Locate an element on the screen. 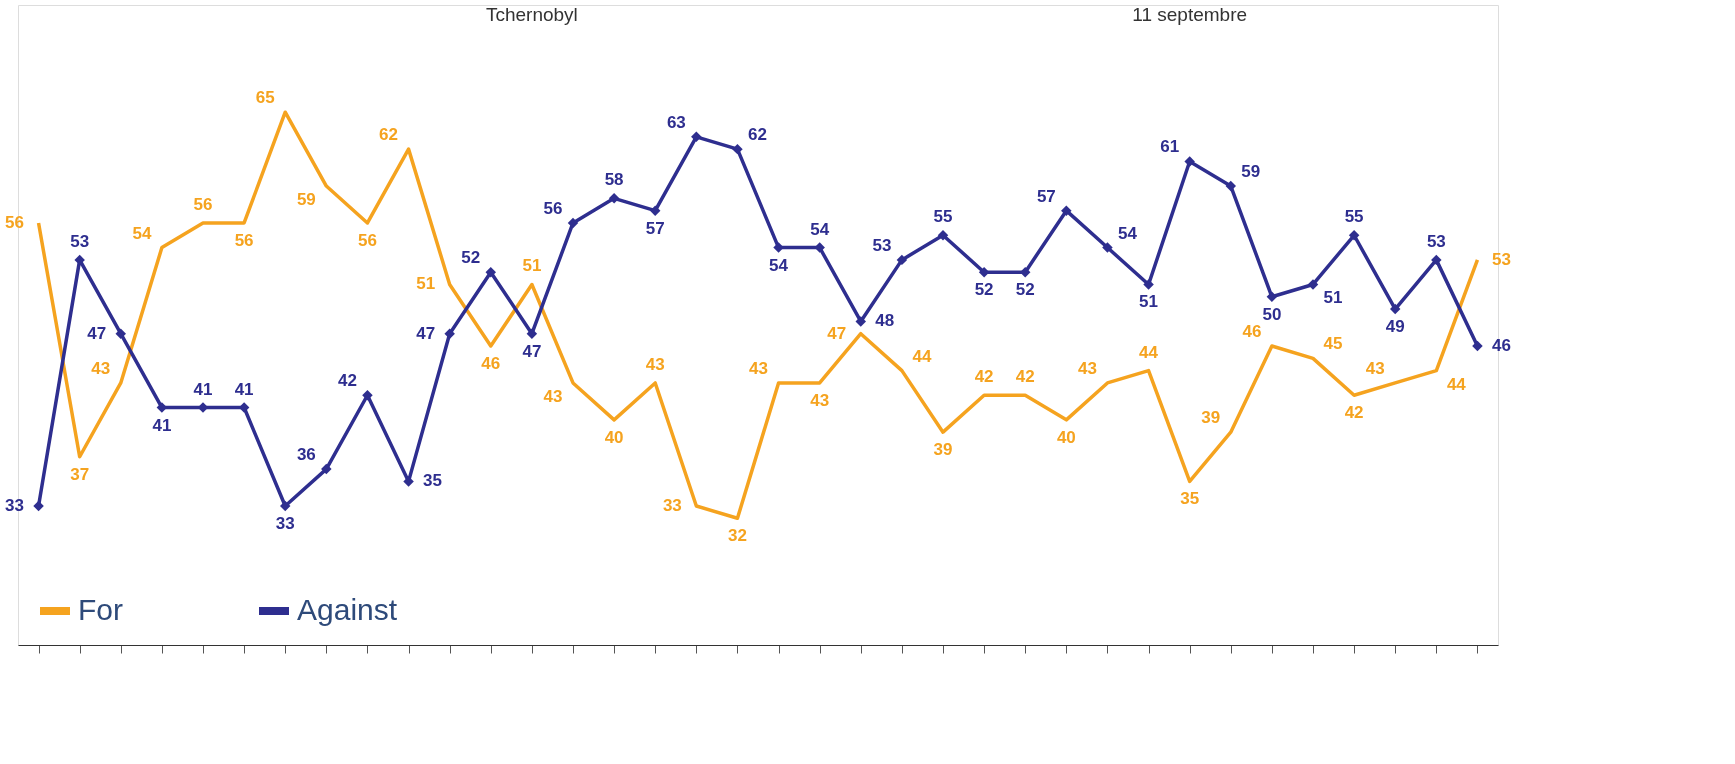 This screenshot has width=1735, height=764. data-label: 63 is located at coordinates (676, 122).